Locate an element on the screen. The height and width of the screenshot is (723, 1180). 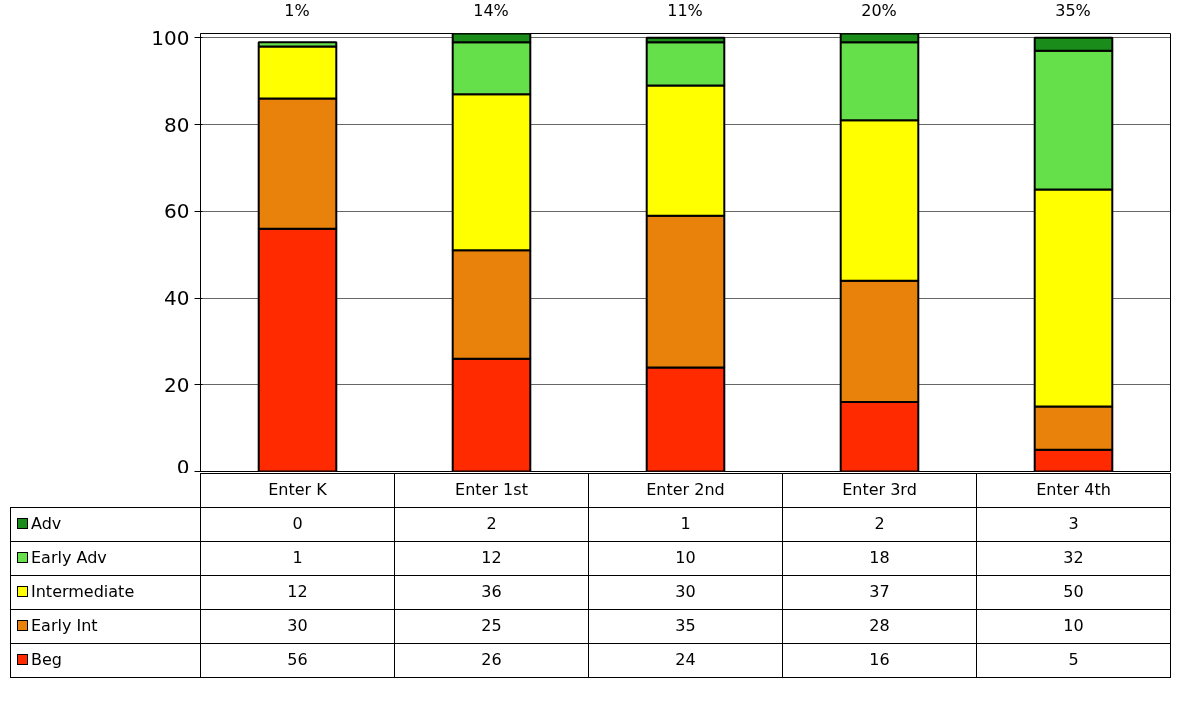
x-tick-label: Enter 1st is located at coordinates (491, 490).